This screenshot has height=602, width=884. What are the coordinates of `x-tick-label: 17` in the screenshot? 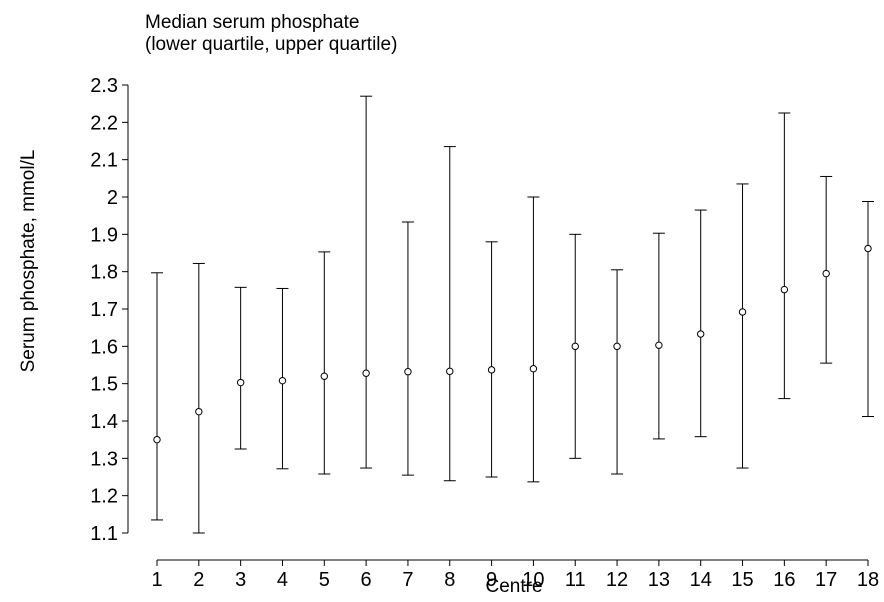 It's located at (826, 580).